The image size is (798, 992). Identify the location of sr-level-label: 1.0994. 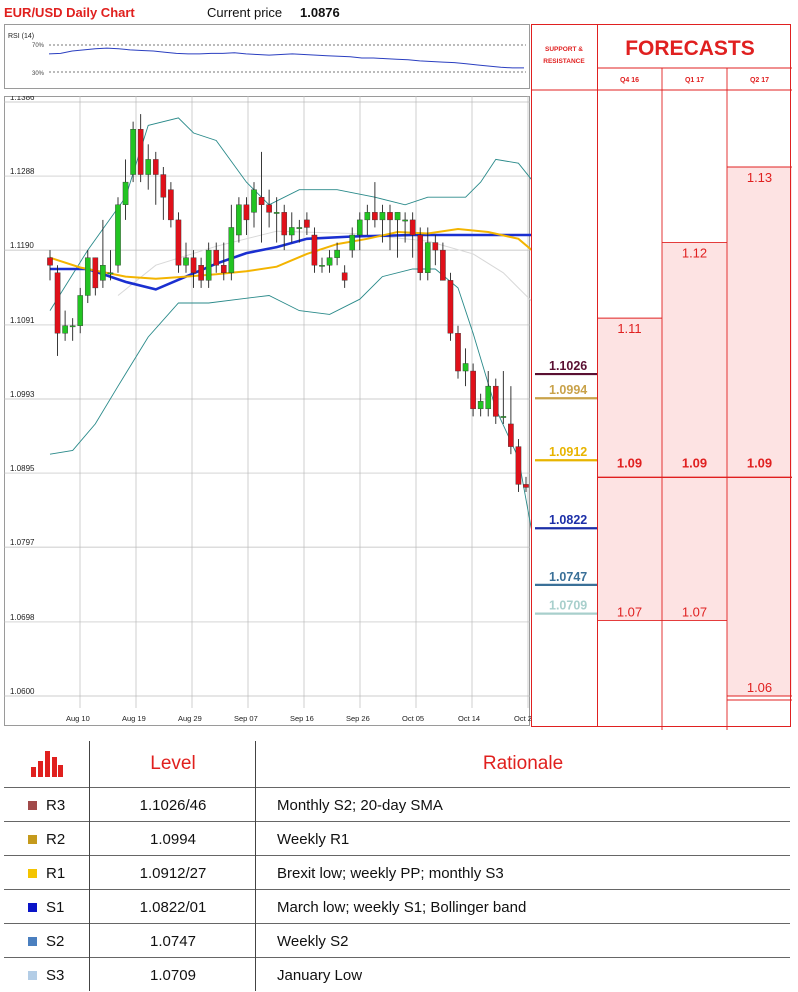
(568, 390).